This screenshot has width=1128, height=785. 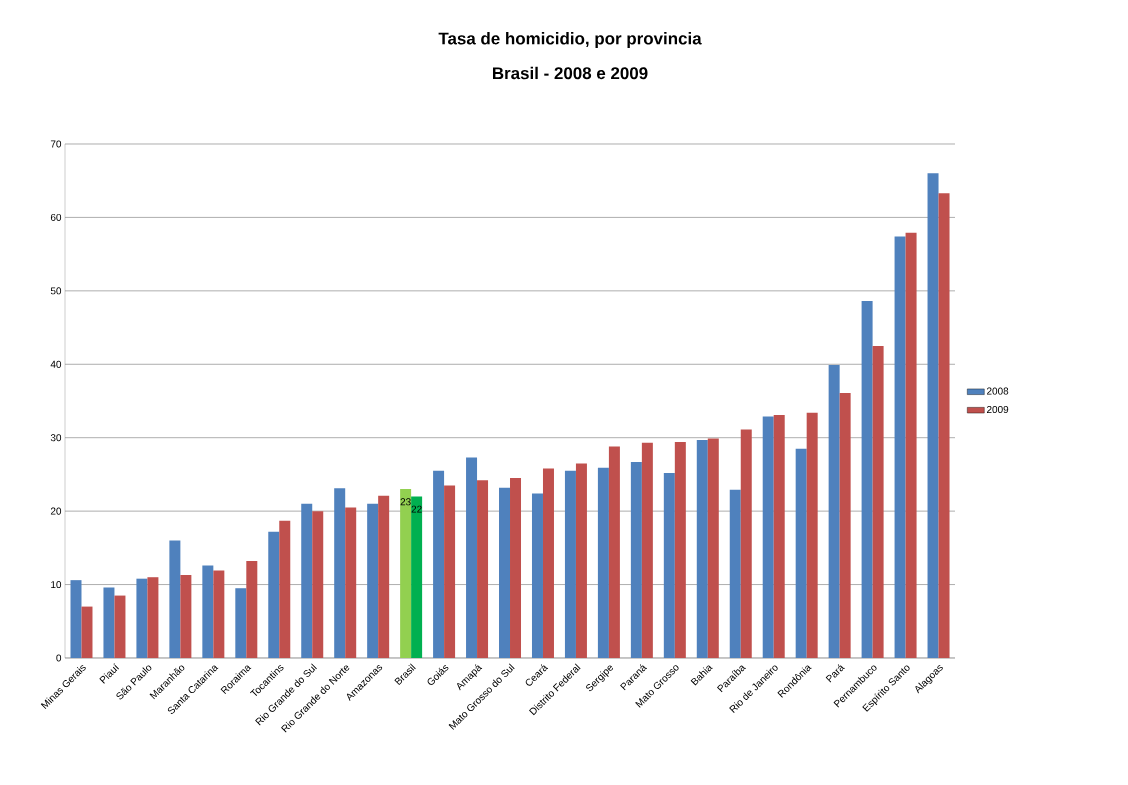 I want to click on y-tick-label: 70, so click(x=56, y=144).